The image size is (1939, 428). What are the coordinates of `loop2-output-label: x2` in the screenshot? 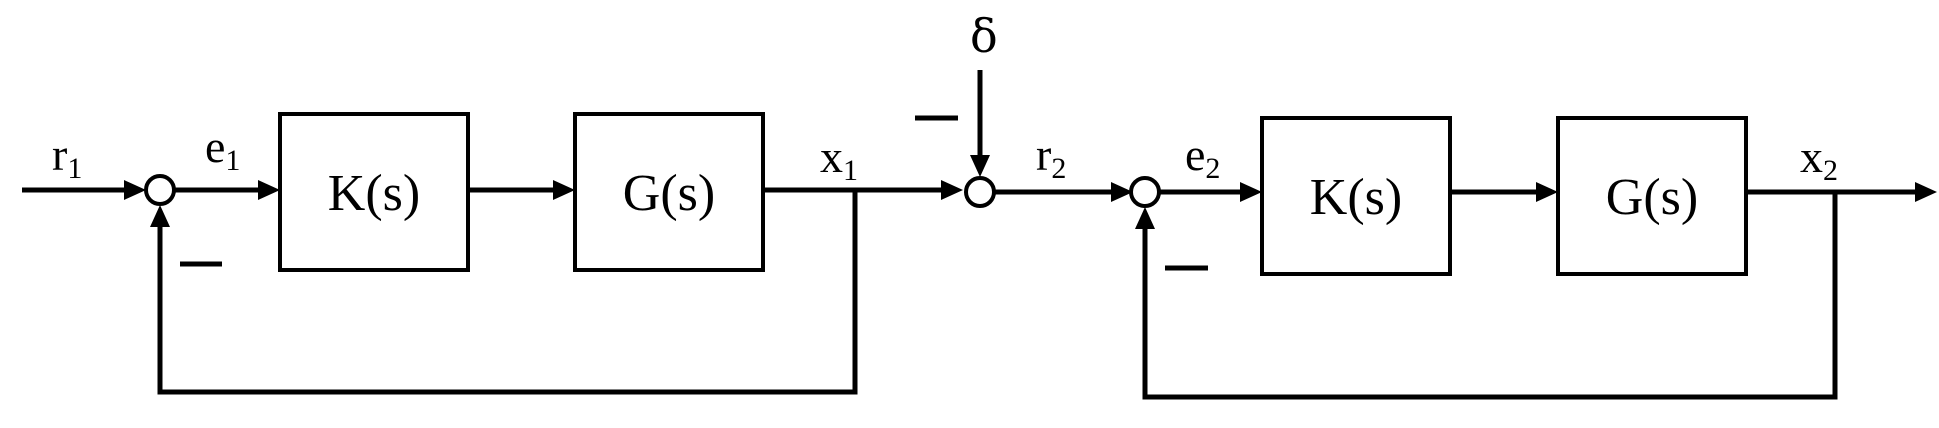 It's located at (1819, 159).